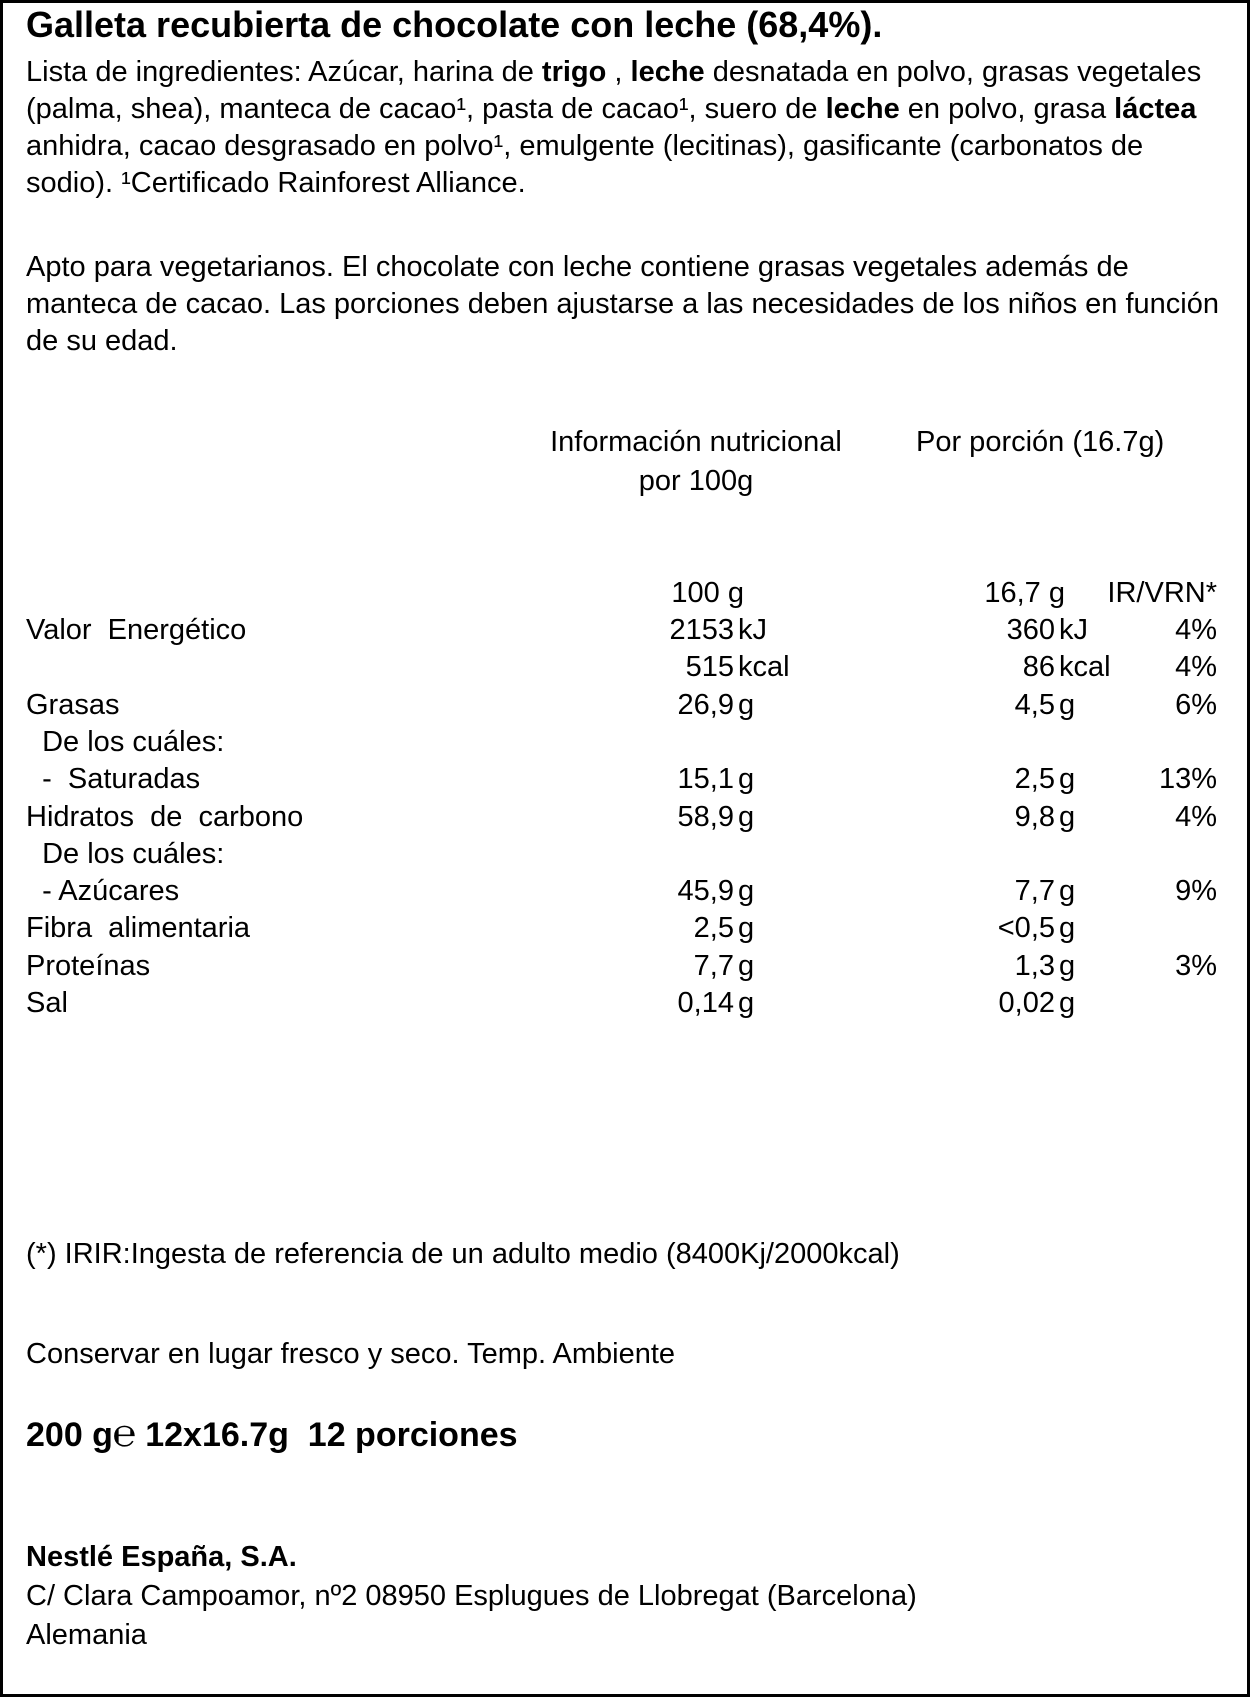 The height and width of the screenshot is (1697, 1250). What do you see at coordinates (1040, 442) in the screenshot?
I see `header-per-portion: Por porción (16.7g)` at bounding box center [1040, 442].